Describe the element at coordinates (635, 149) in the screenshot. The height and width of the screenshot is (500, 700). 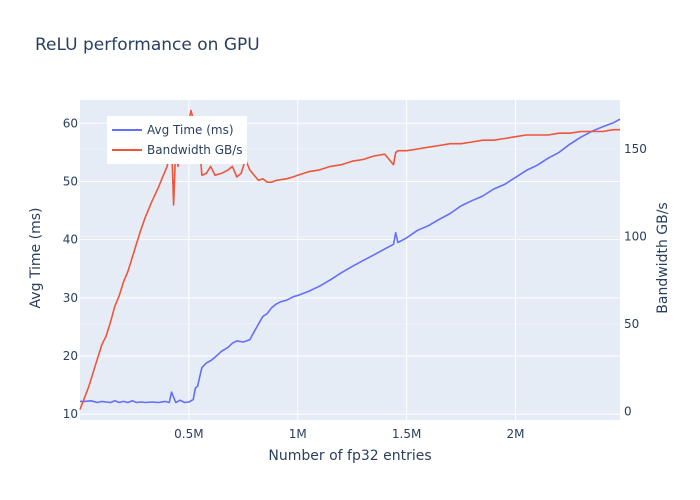
I see `y2-tick-label: 150` at that location.